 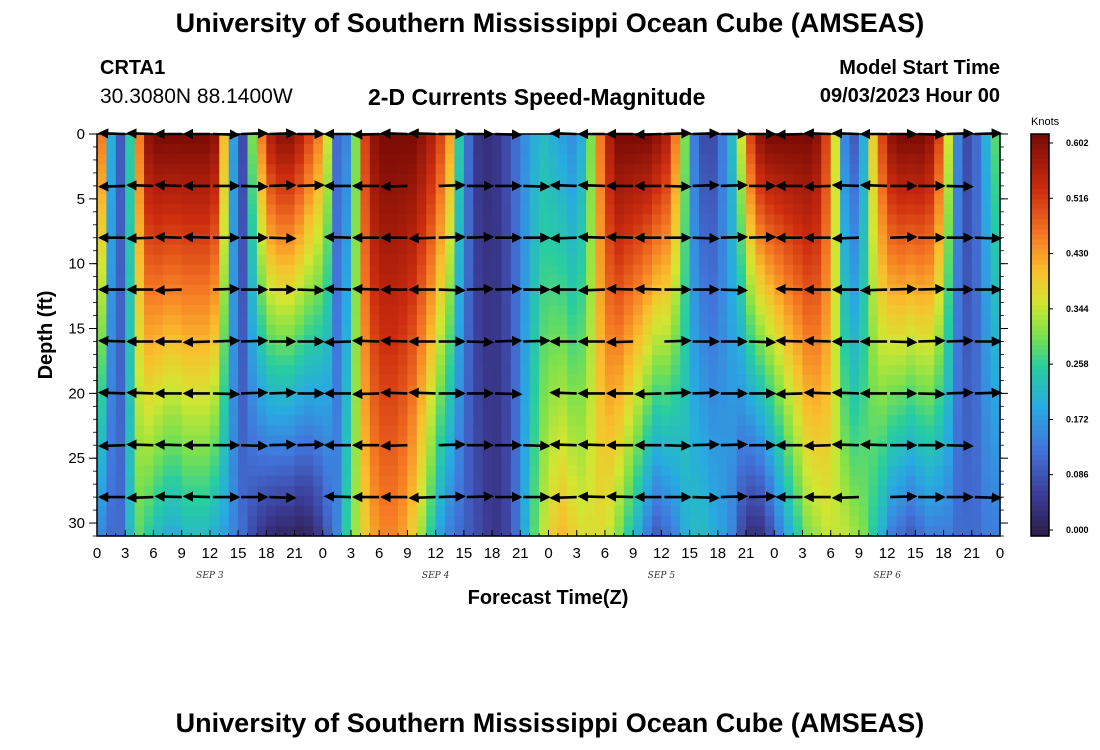 What do you see at coordinates (351, 553) in the screenshot?
I see `x-tick-label: 3` at bounding box center [351, 553].